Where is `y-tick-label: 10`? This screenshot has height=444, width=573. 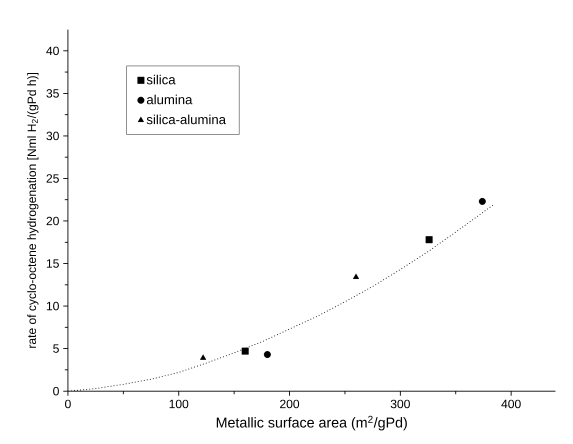 y-tick-label: 10 is located at coordinates (52, 306).